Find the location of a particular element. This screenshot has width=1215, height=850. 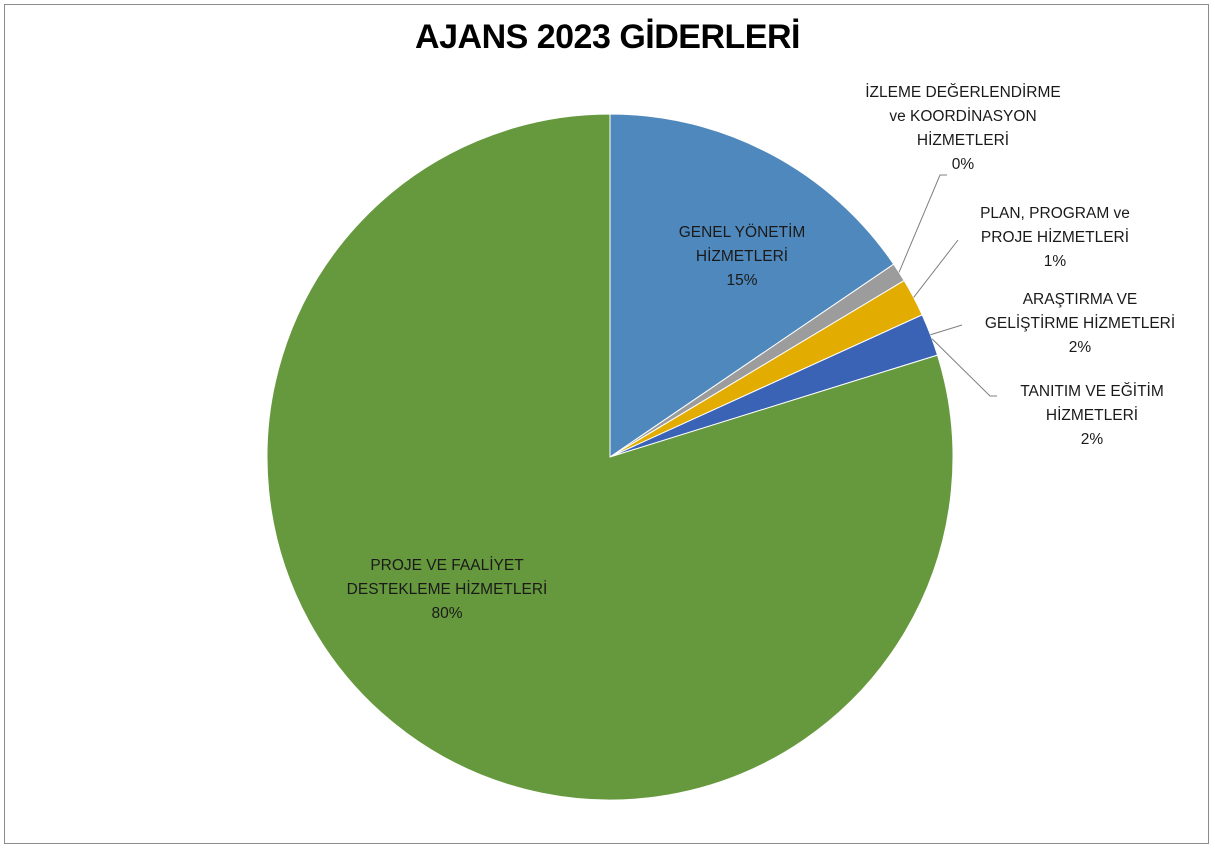

data-label-0: GENEL YÖNETİM HİZMETLERİ 15% is located at coordinates (742, 256).